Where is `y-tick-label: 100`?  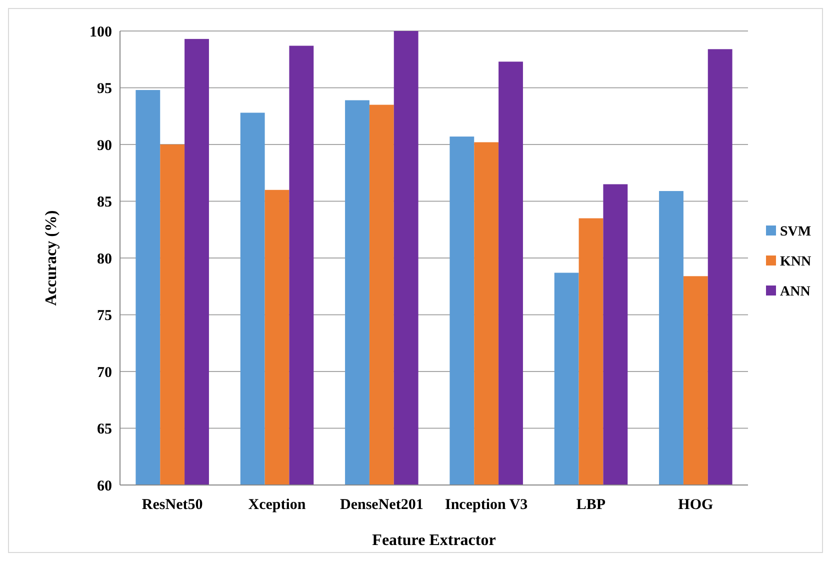 y-tick-label: 100 is located at coordinates (101, 32).